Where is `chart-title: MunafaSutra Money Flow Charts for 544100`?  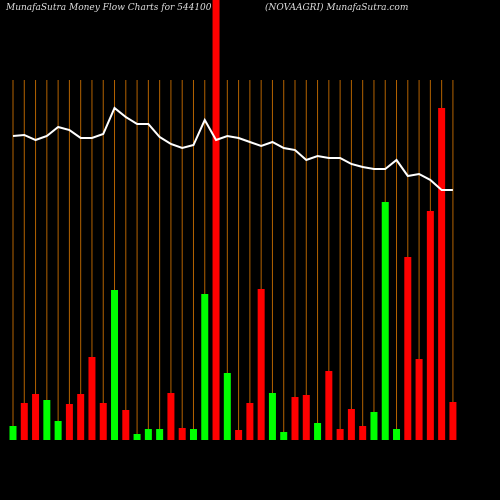
chart-title: MunafaSutra Money Flow Charts for 544100 is located at coordinates (108, 8).